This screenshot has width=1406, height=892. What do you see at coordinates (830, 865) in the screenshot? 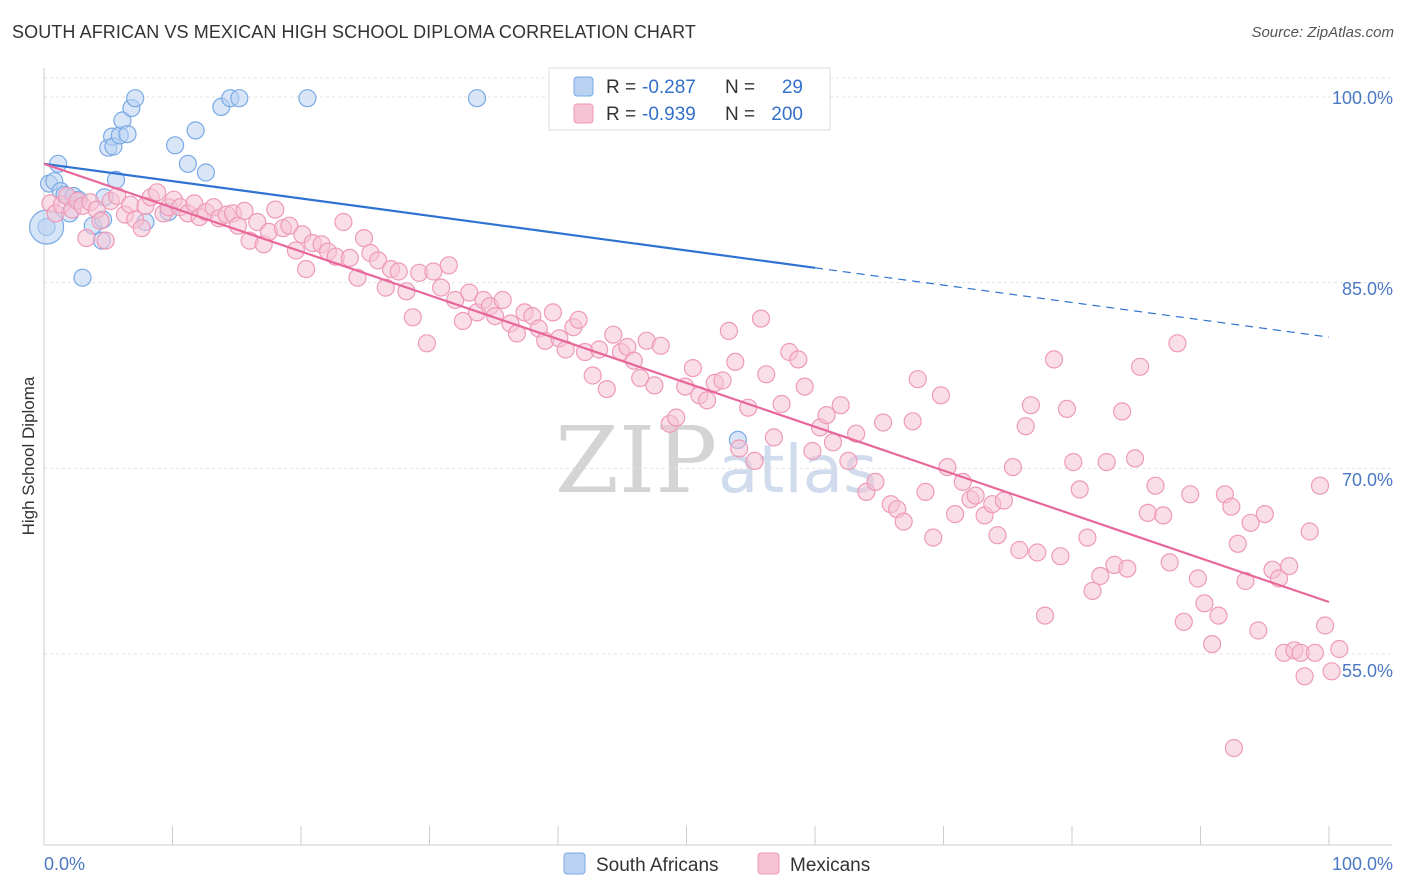
I see `bottom-legend-label-mexicans: Mexicans` at bounding box center [830, 865].